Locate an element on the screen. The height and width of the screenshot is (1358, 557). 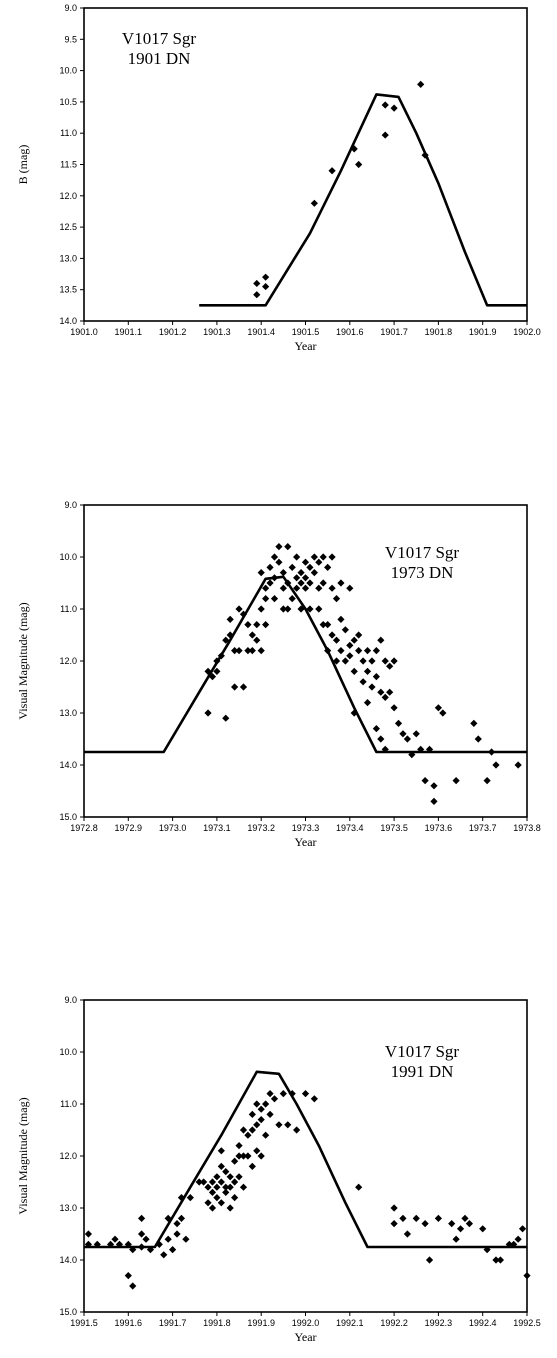
x-tick-label: 1901.6 is located at coordinates (350, 332).